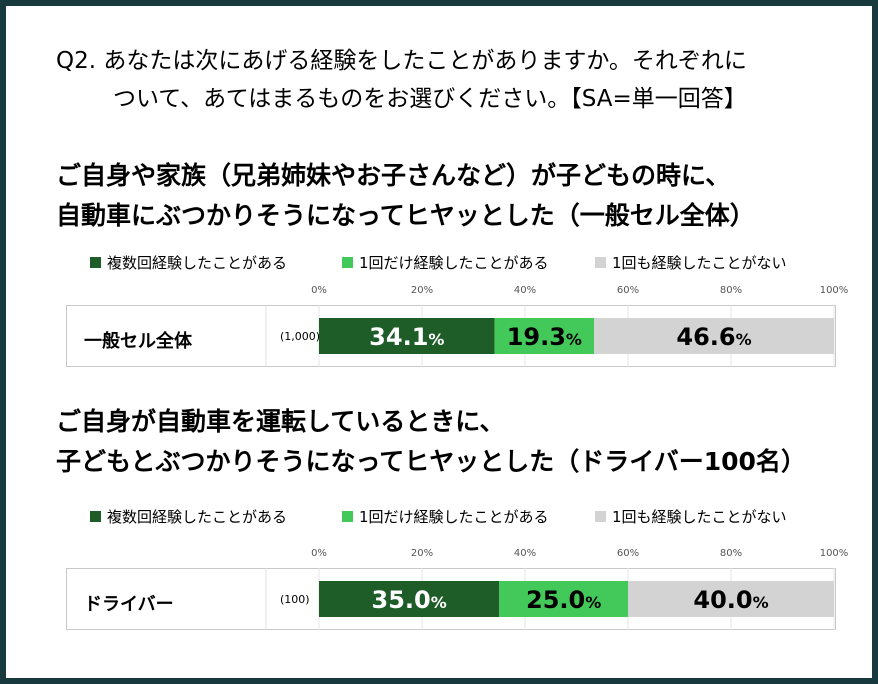 Image resolution: width=878 pixels, height=684 pixels. I want to click on bar-value-number: 35.0, so click(401, 600).